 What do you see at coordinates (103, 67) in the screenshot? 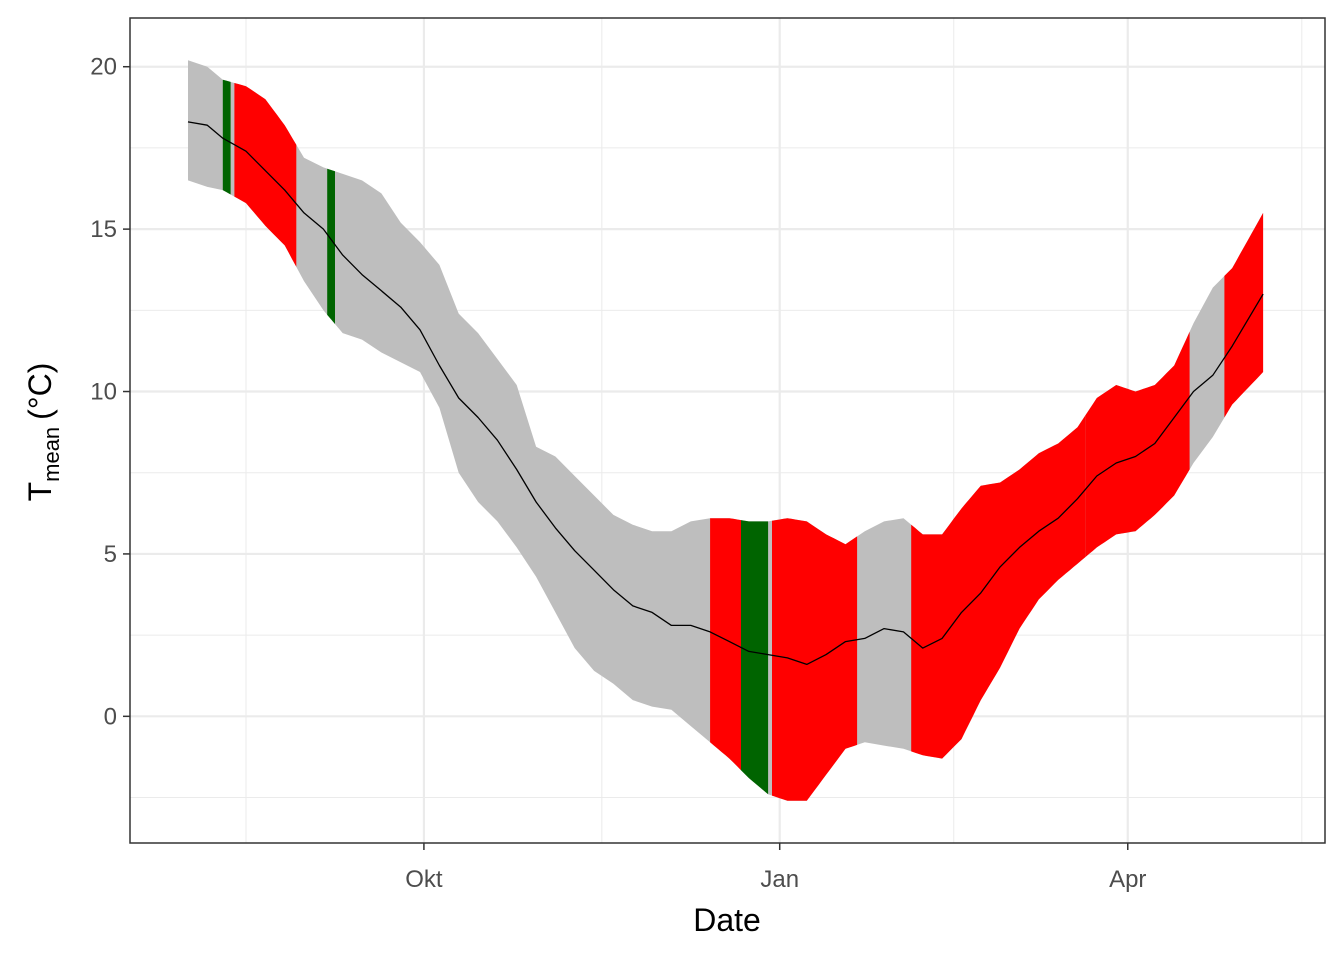
I see `y-tick-label: 20` at bounding box center [103, 67].